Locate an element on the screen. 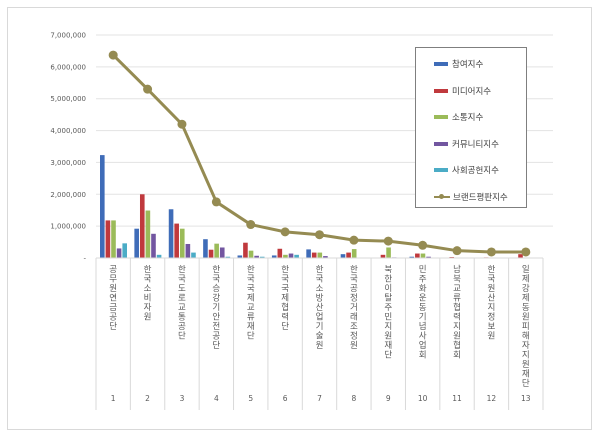  category-label: 회 is located at coordinates (457, 356).